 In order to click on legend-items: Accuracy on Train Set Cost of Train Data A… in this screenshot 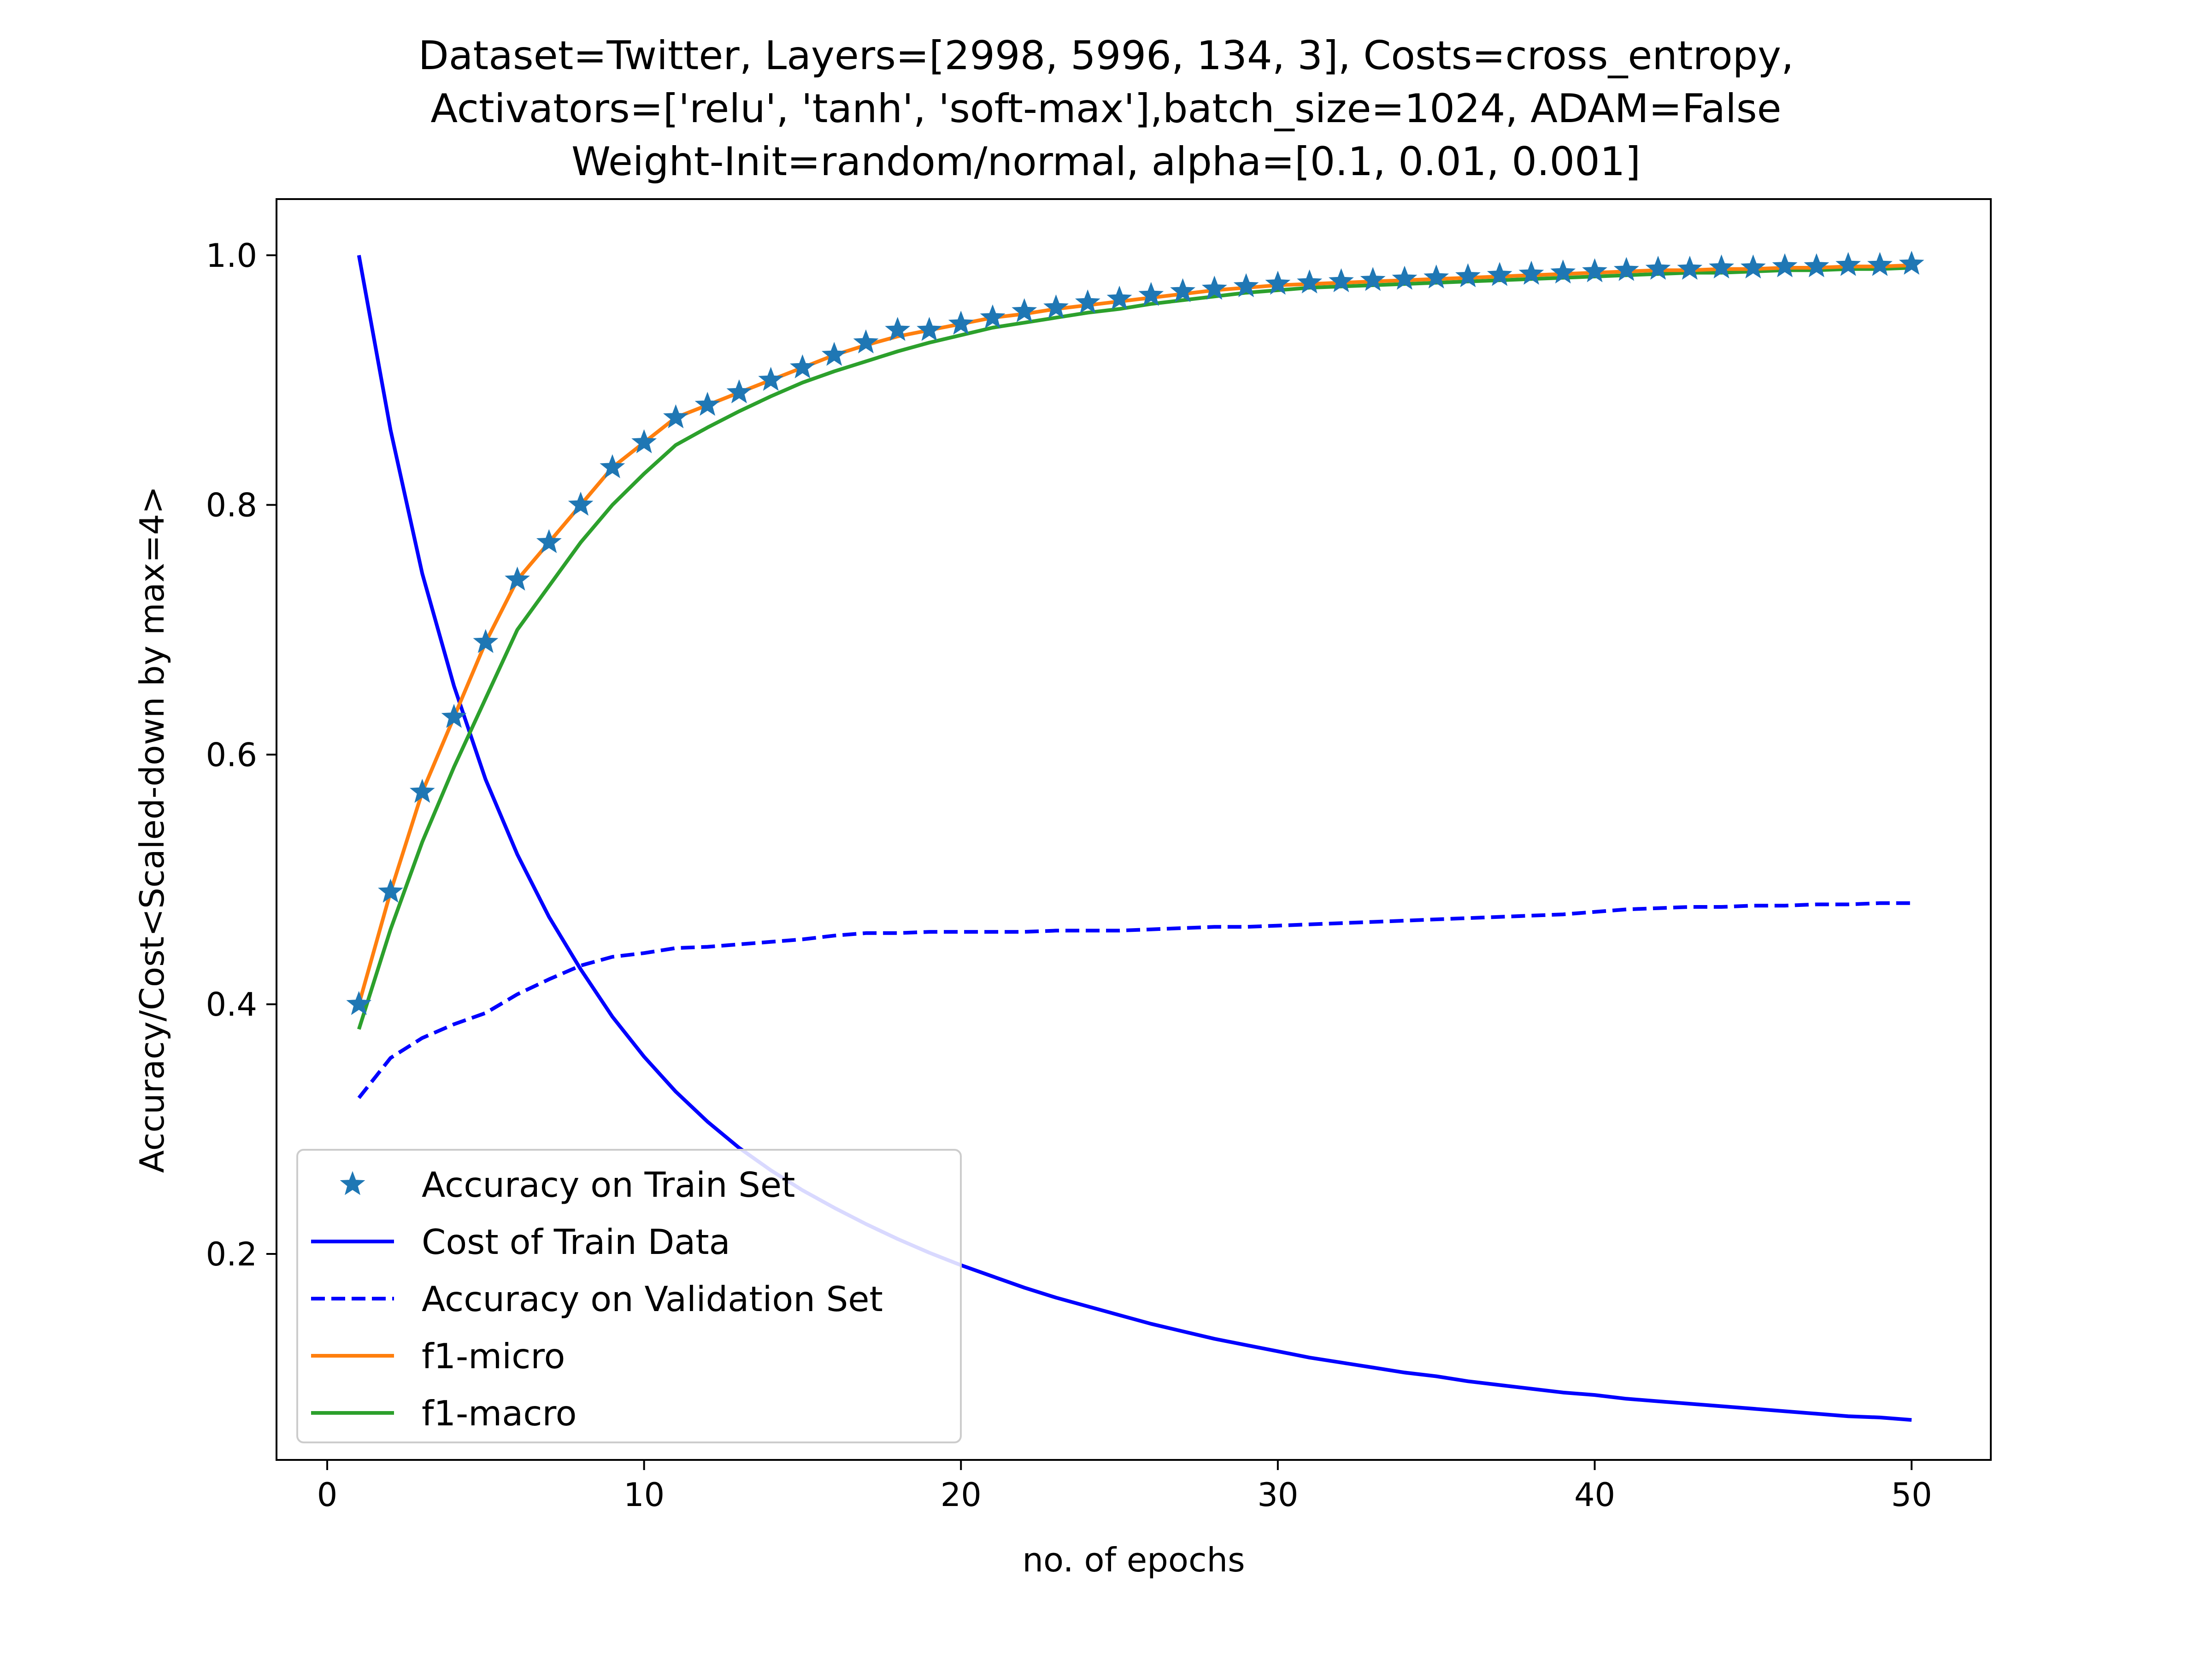, I will do `click(597, 1299)`.